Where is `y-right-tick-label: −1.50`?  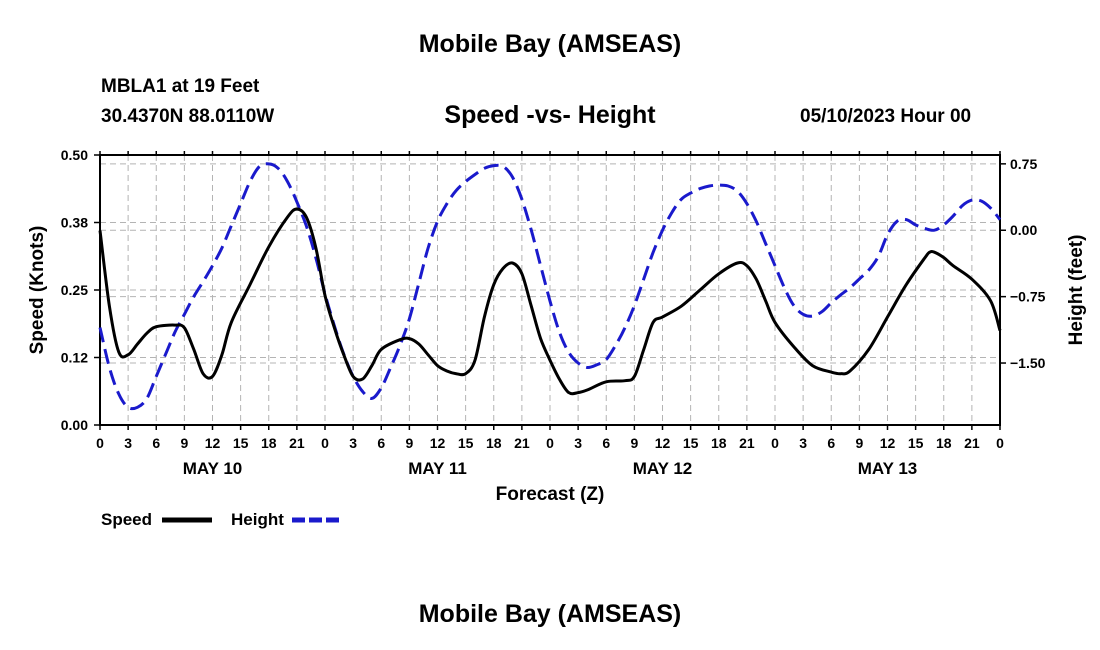 y-right-tick-label: −1.50 is located at coordinates (1028, 363).